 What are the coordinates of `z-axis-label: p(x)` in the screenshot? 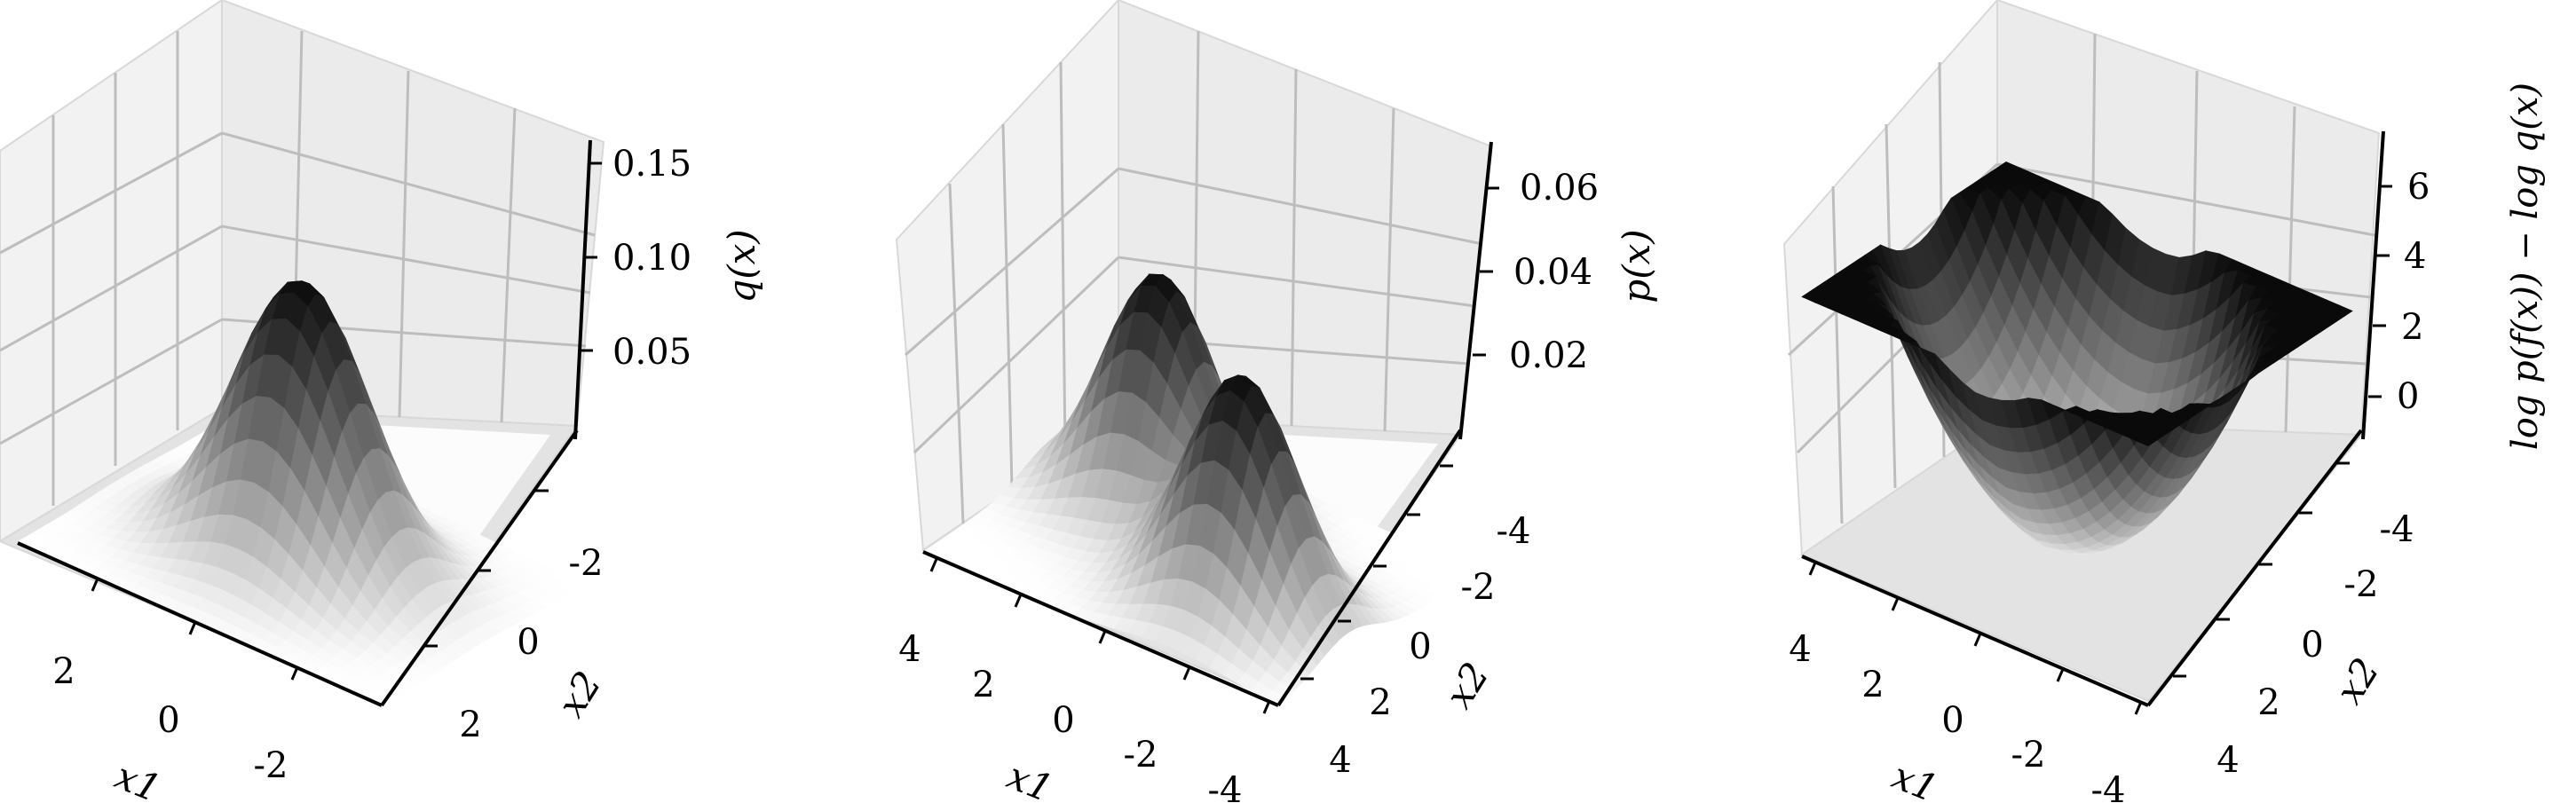 It's located at (1636, 266).